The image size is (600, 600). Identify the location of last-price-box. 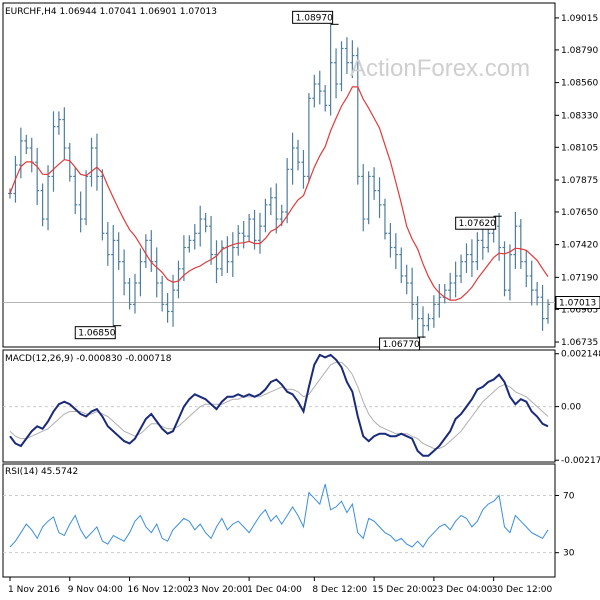
(577, 303).